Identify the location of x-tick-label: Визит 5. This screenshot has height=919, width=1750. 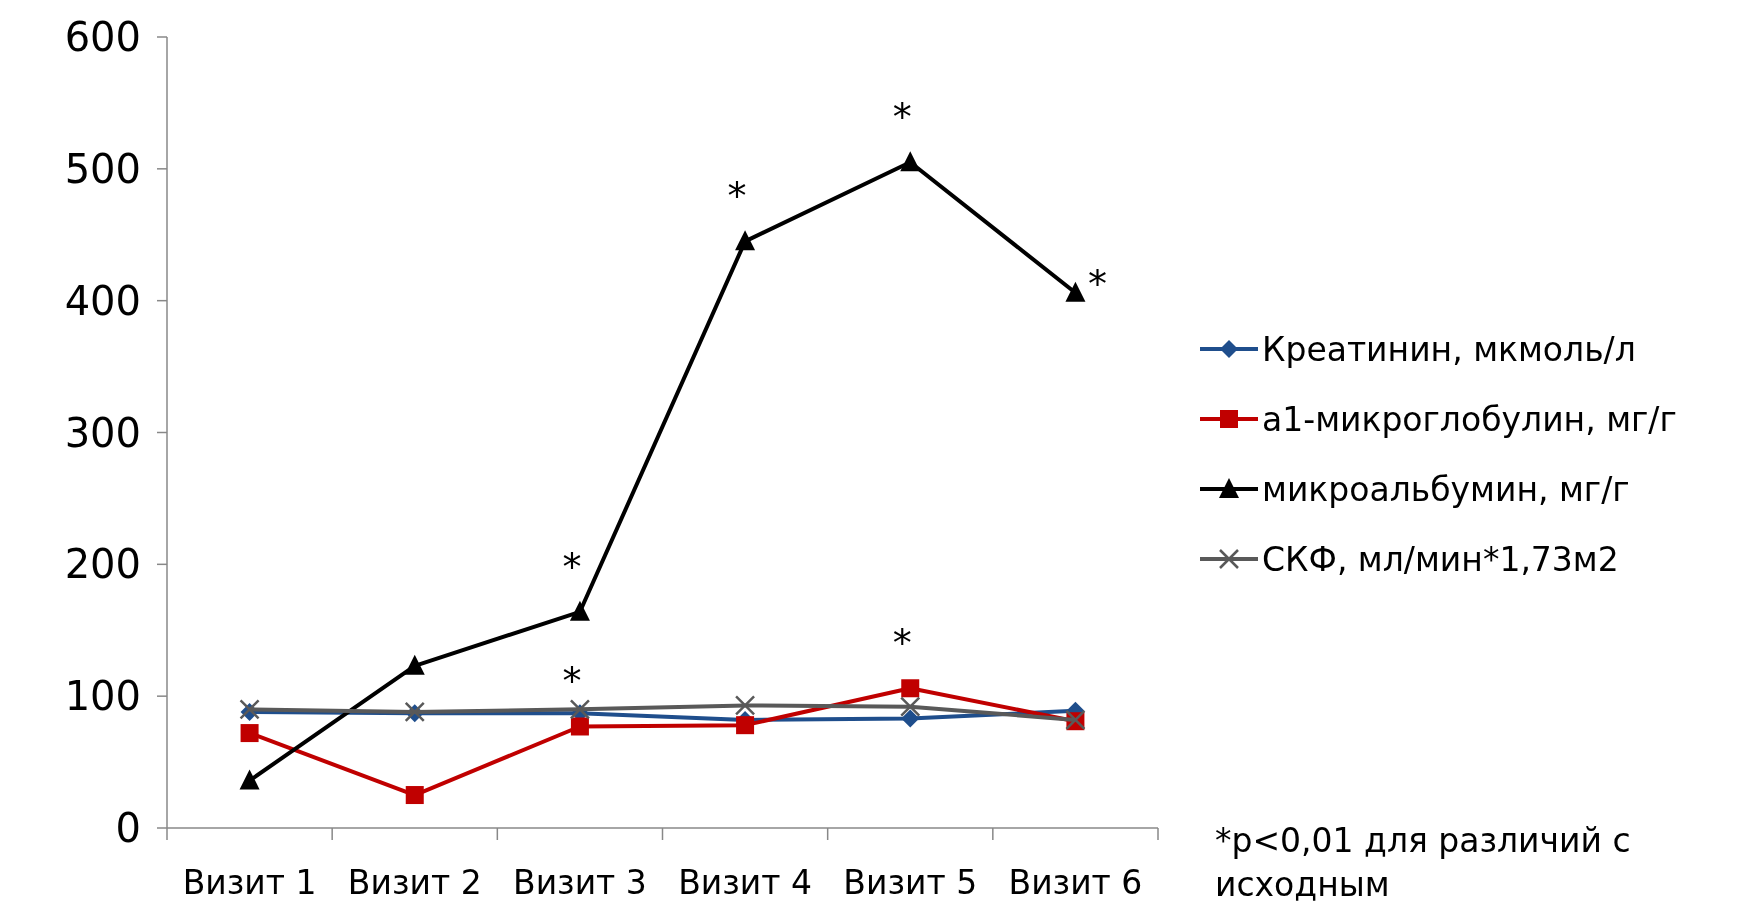
(910, 882).